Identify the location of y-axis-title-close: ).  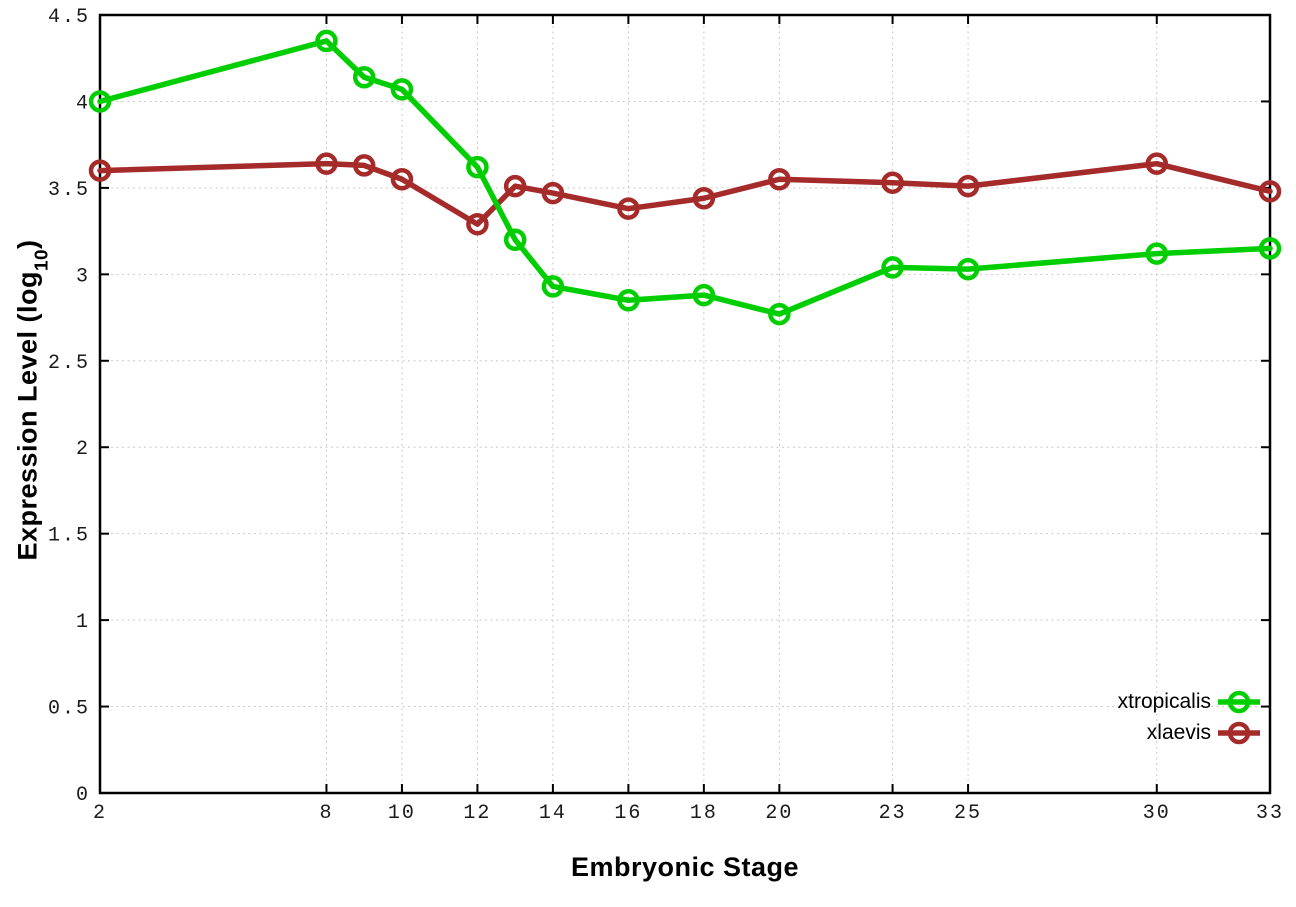
(27, 244).